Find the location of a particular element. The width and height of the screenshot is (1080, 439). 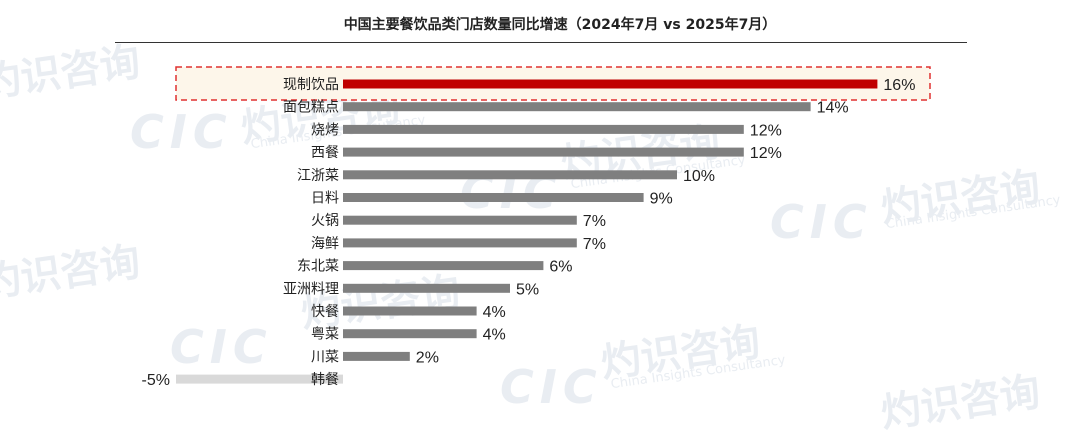

category-label: 川菜 is located at coordinates (325, 357).